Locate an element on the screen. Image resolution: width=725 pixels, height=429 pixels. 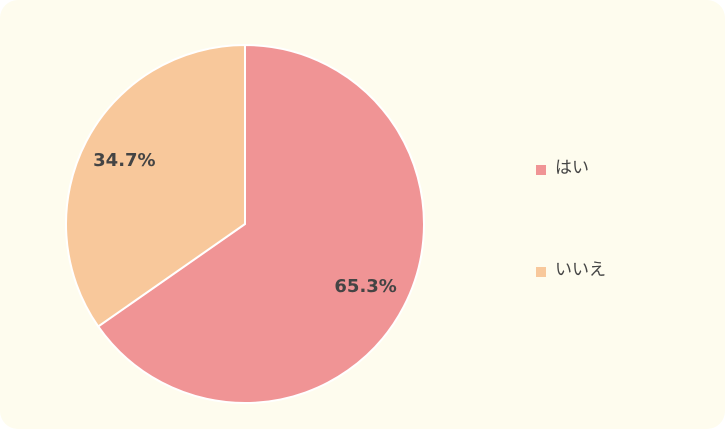
legend-label: いいえ is located at coordinates (580, 270).